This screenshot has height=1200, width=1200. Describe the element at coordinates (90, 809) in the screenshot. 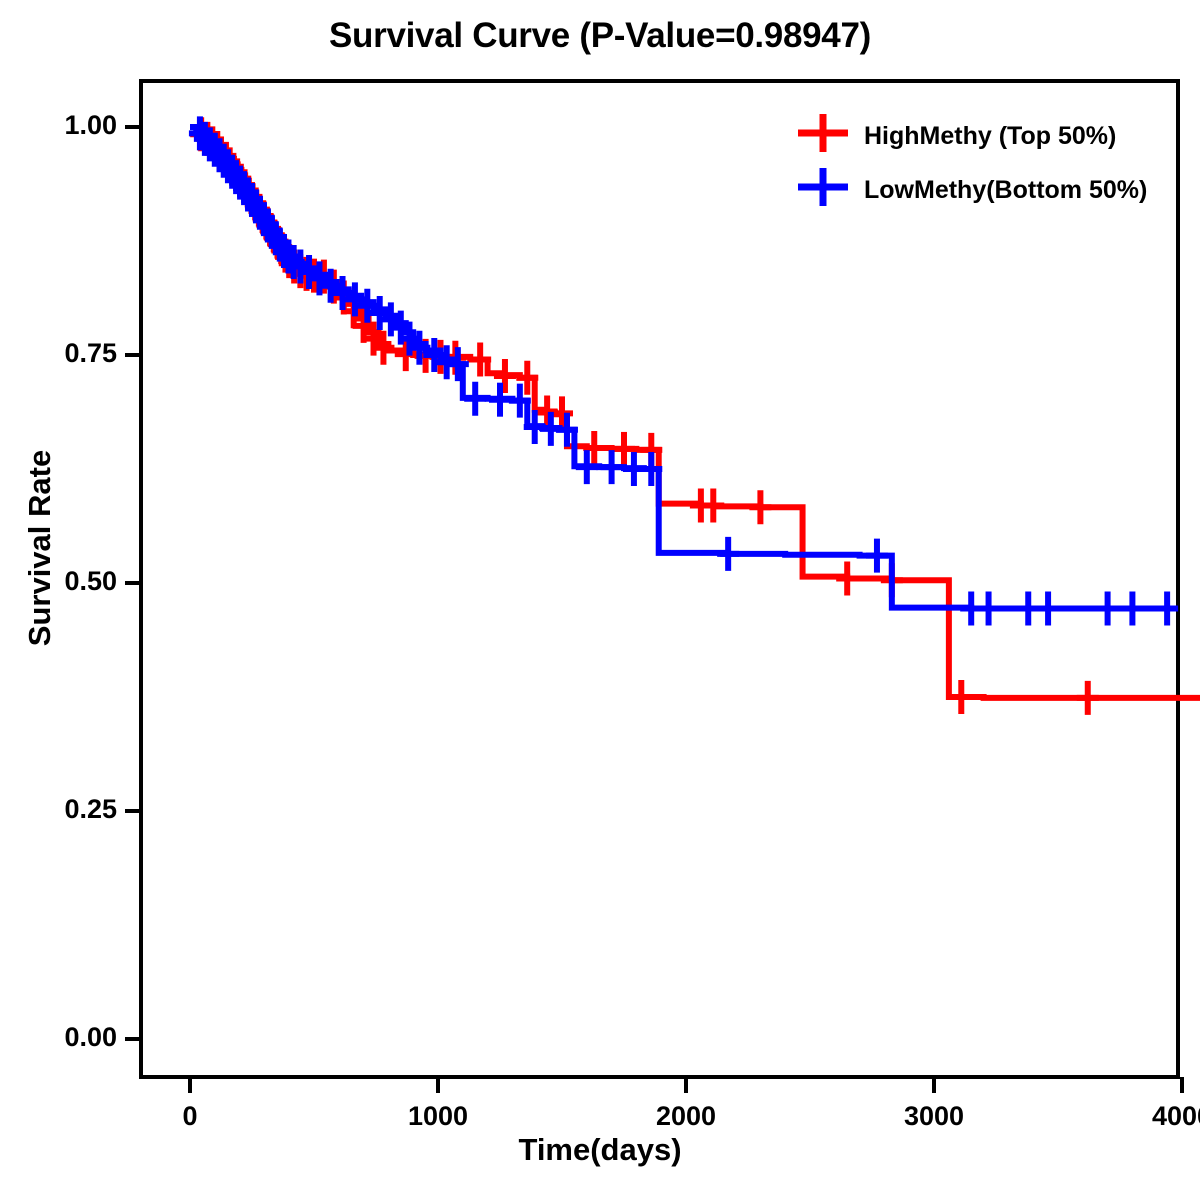

I see `y-tick-label: 0.25` at that location.